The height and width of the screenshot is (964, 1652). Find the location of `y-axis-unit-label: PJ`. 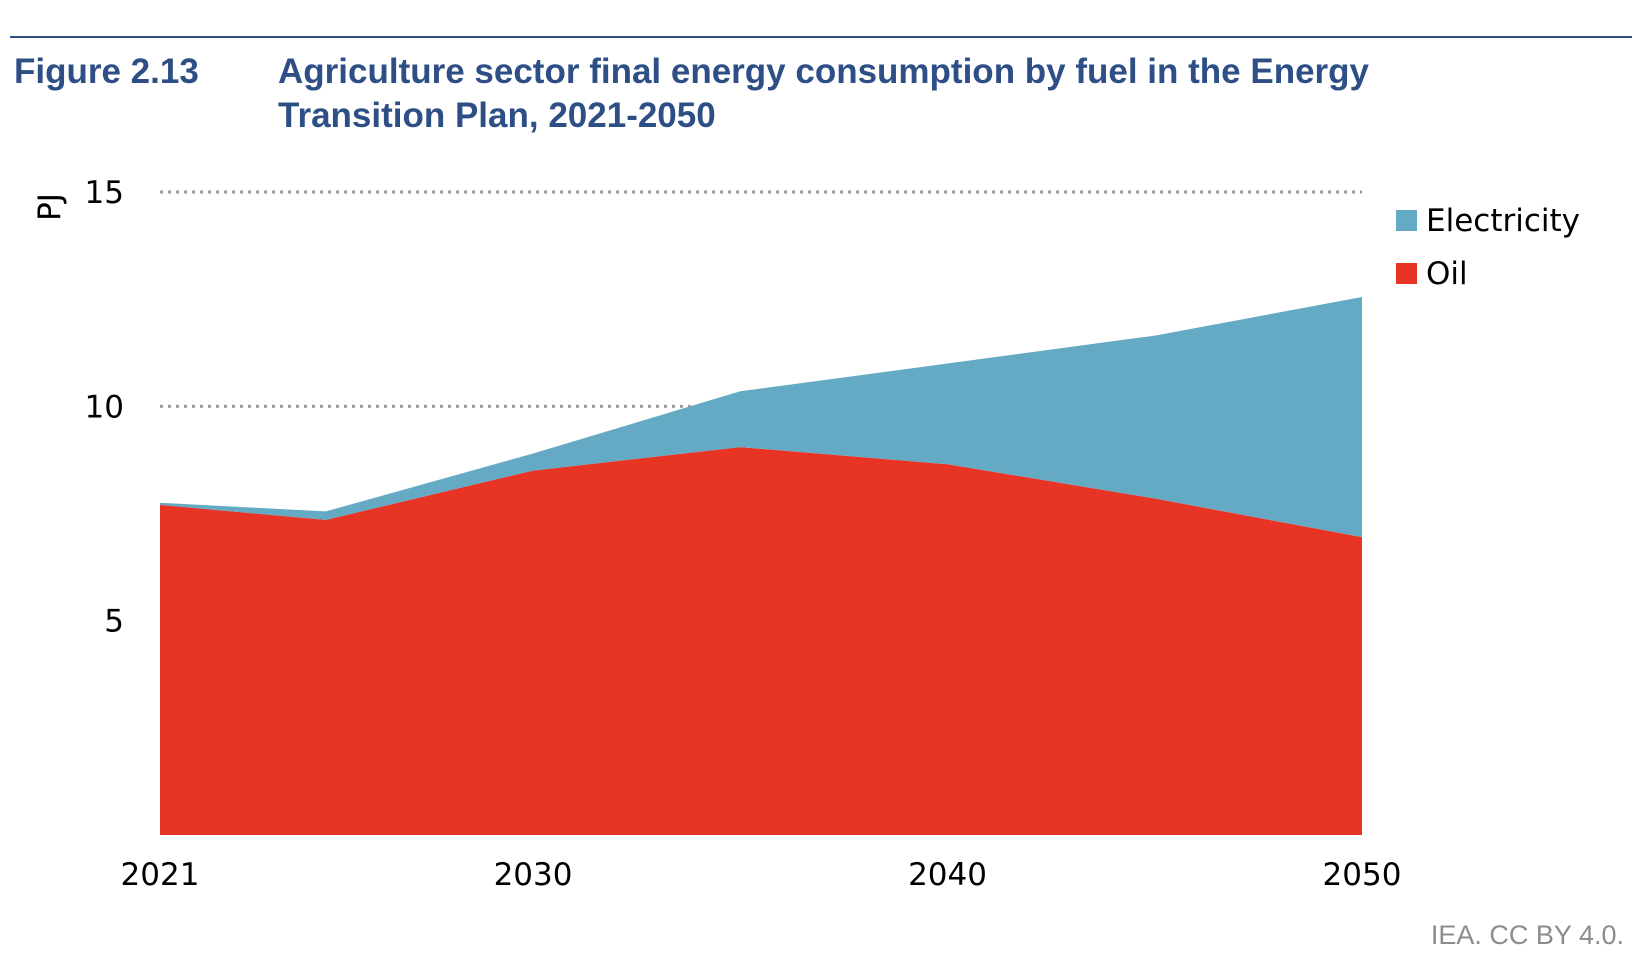

y-axis-unit-label: PJ is located at coordinates (50, 207).